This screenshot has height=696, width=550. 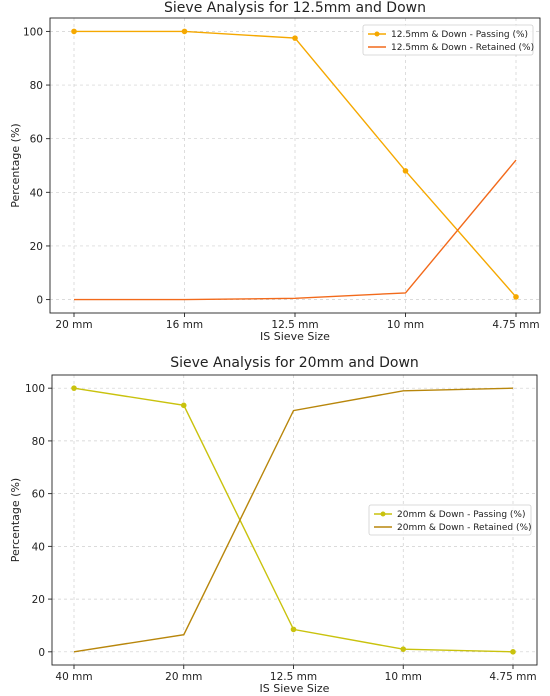 What do you see at coordinates (73, 677) in the screenshot?
I see `x-tick-label: 40 mm` at bounding box center [73, 677].